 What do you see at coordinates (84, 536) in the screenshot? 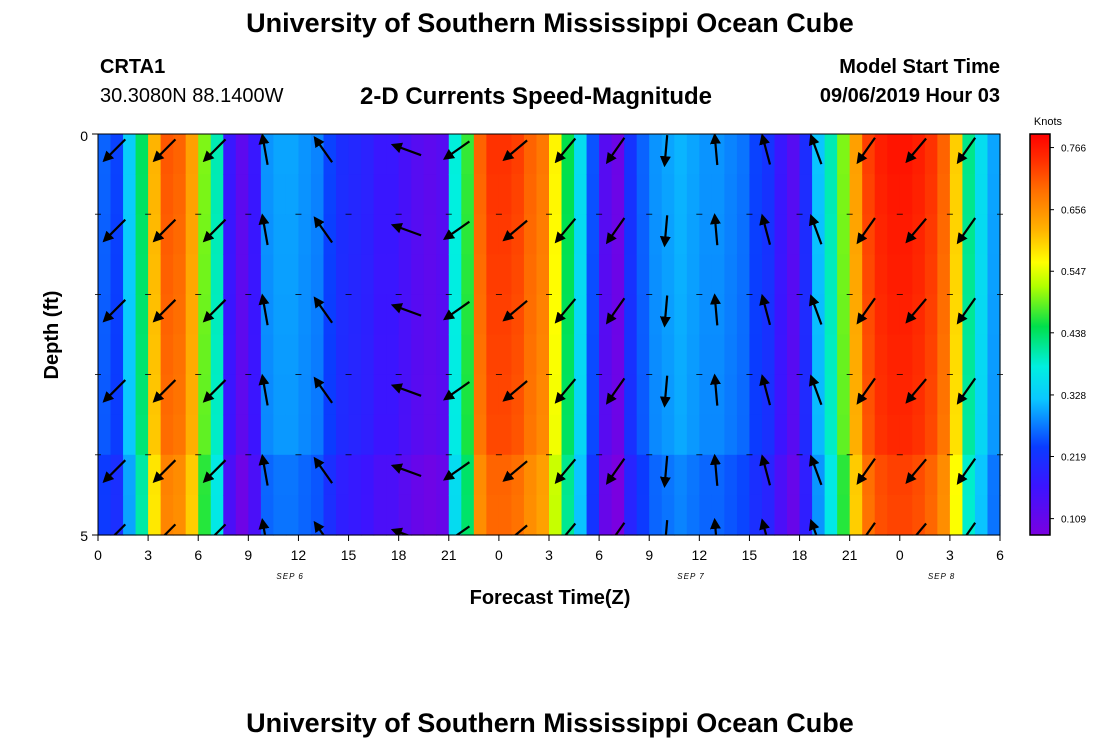
I see `y-tick-label: 5` at bounding box center [84, 536].